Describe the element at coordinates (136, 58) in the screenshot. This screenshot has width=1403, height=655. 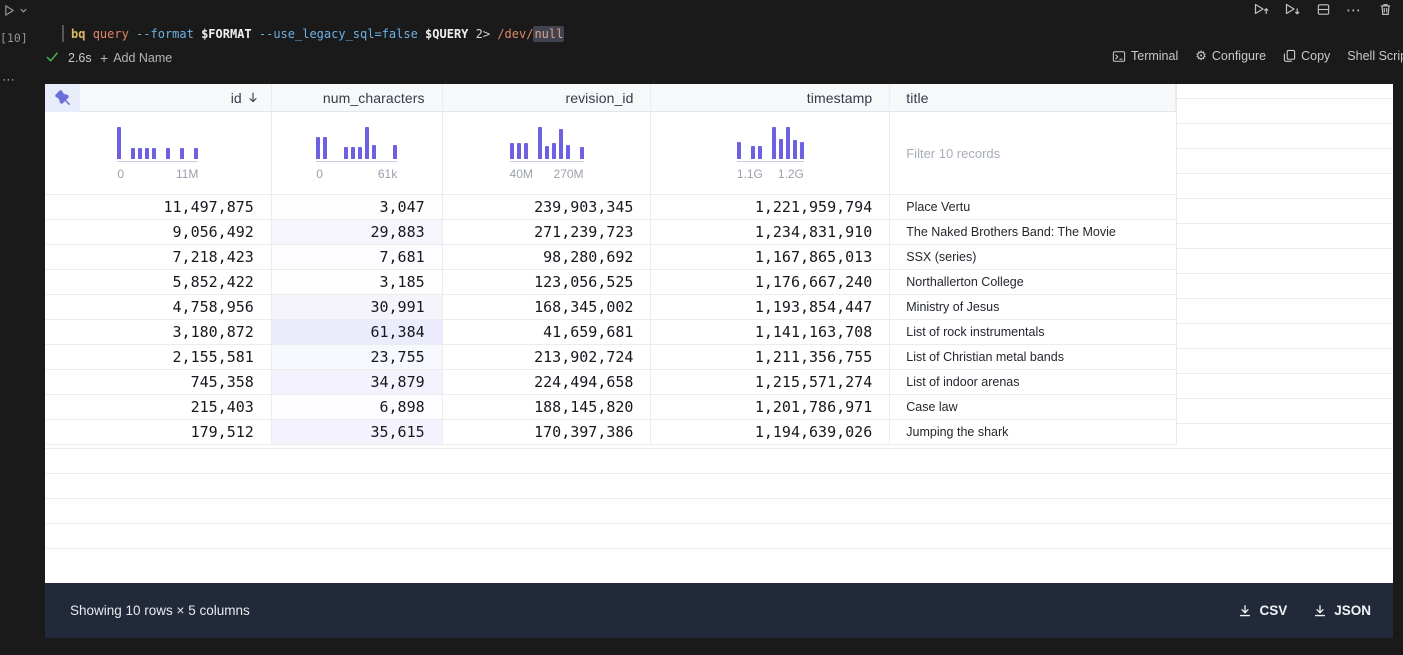
I see `add-name-button: + Add Name` at that location.